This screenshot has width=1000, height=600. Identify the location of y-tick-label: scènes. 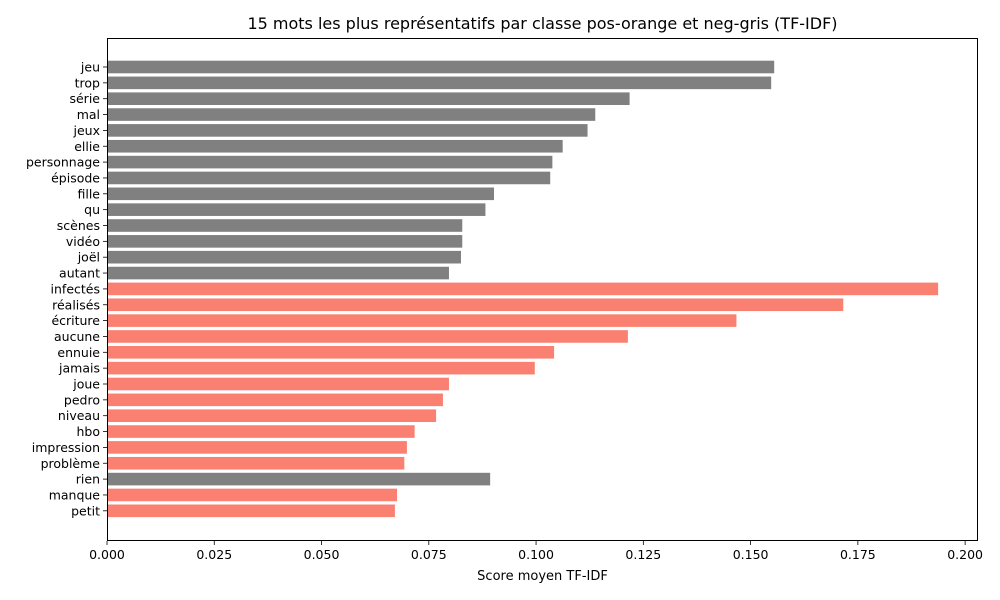
(78, 225).